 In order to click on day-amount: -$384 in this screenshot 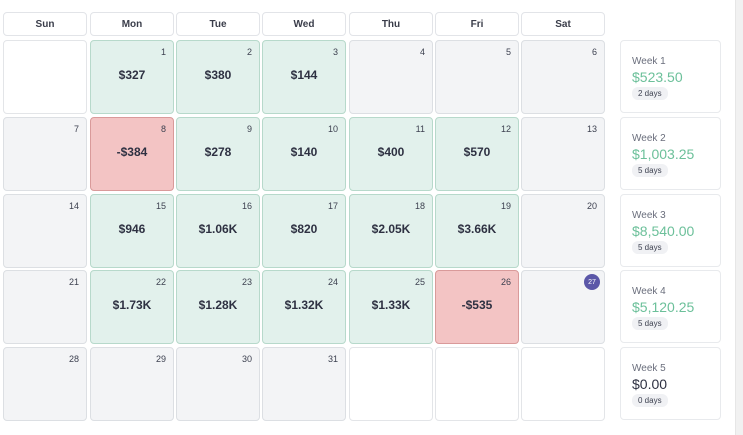, I will do `click(132, 152)`.